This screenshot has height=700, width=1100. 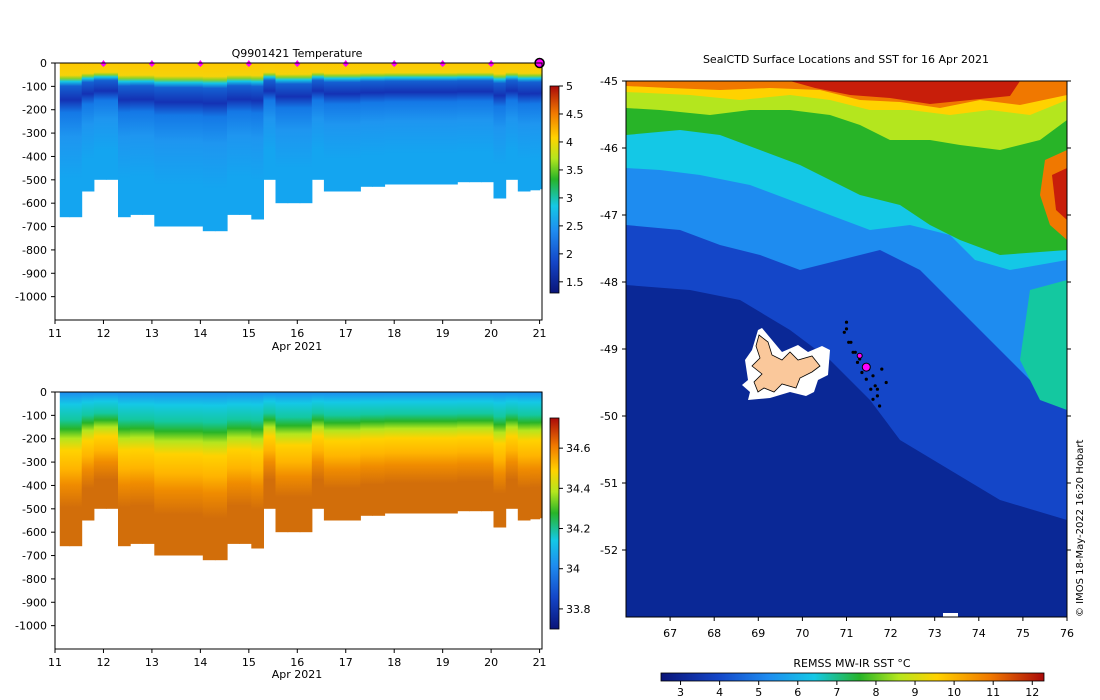 I want to click on temperature-y-tick-label: 0, so click(x=43, y=63).